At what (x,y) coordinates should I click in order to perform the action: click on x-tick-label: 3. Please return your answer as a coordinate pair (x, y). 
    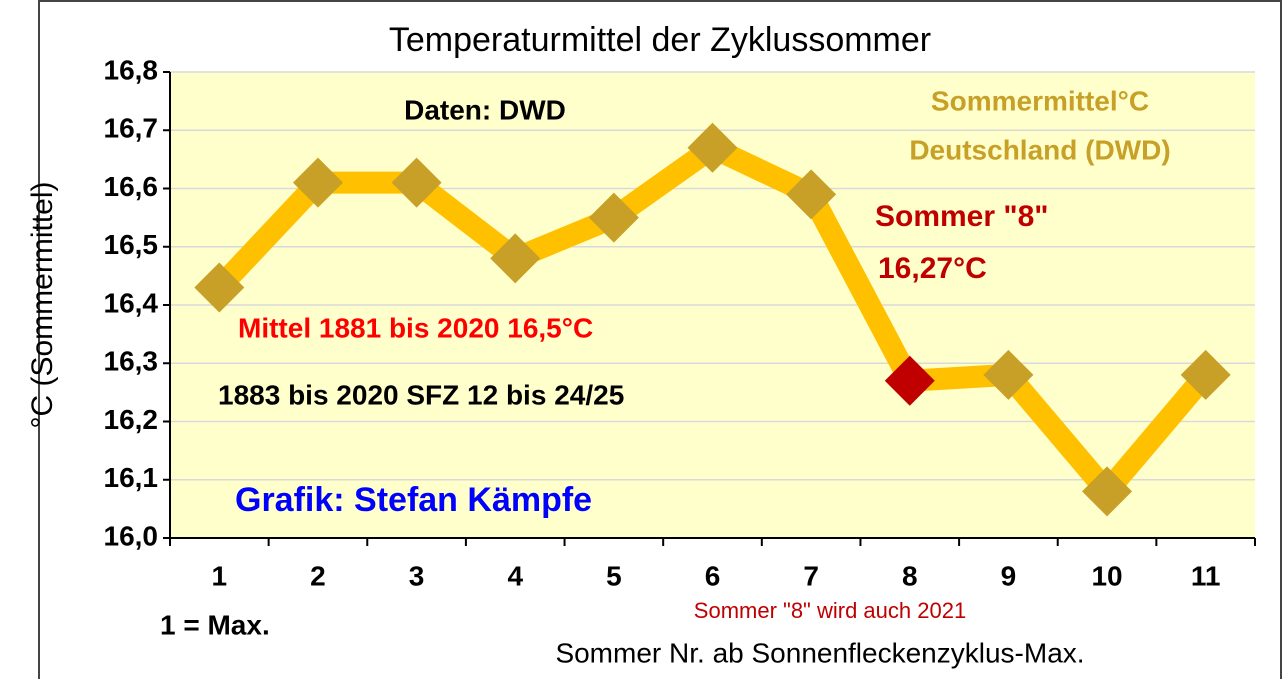
    Looking at the image, I should click on (417, 575).